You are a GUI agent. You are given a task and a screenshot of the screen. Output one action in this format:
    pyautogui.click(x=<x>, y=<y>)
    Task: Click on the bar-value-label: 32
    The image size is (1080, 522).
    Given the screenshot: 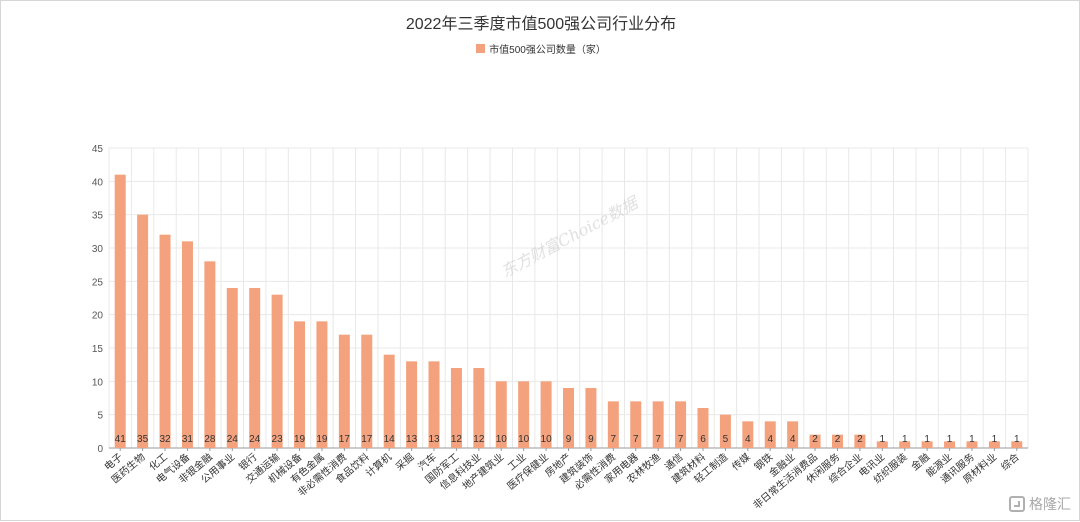 What is the action you would take?
    pyautogui.click(x=165, y=439)
    